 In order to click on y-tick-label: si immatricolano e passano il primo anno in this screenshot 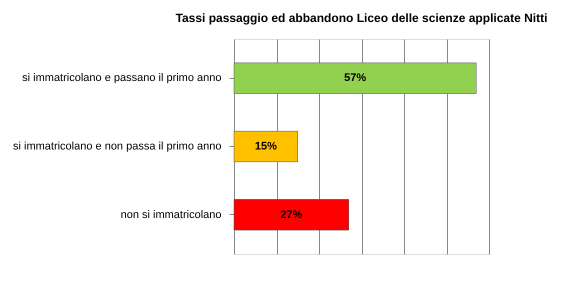, I will do `click(122, 78)`.